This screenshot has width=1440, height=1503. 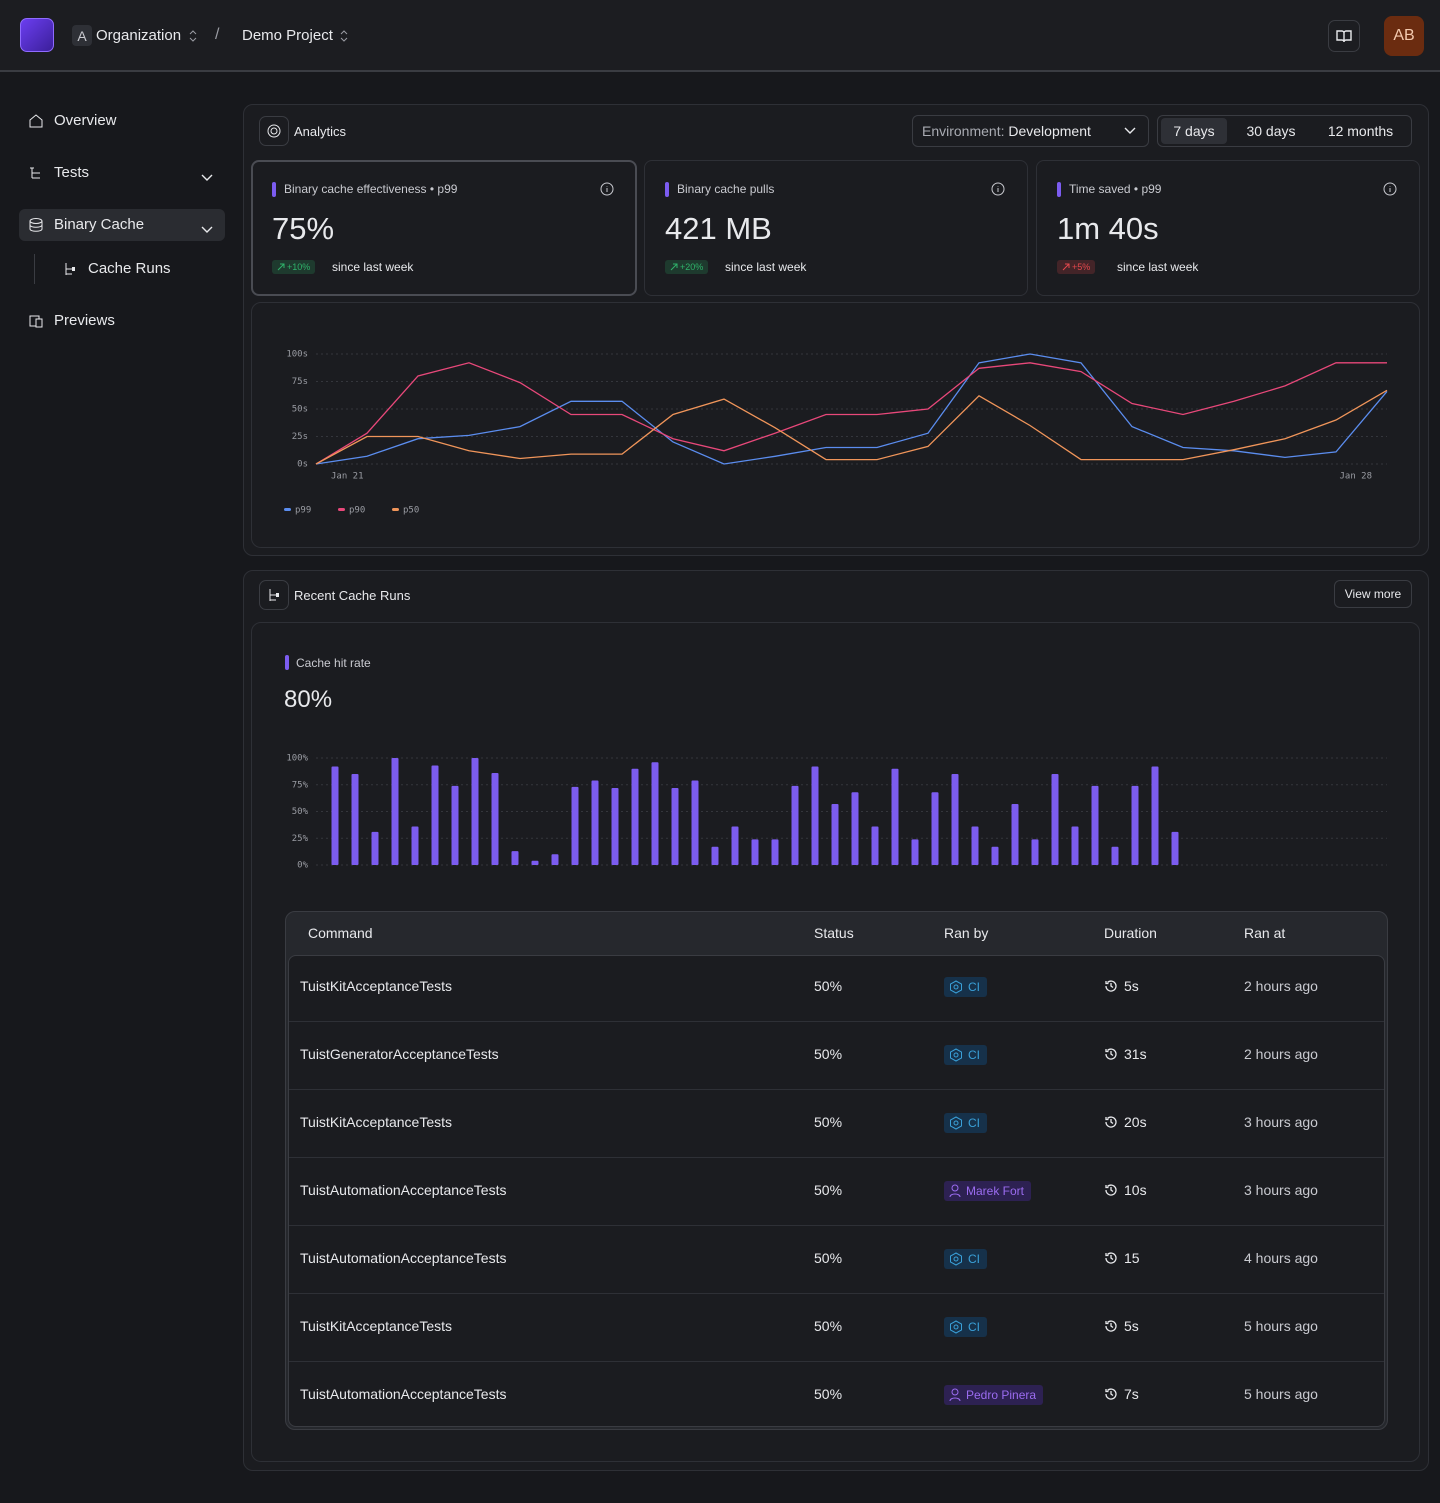 What do you see at coordinates (1373, 594) in the screenshot?
I see `view-more-button: View more` at bounding box center [1373, 594].